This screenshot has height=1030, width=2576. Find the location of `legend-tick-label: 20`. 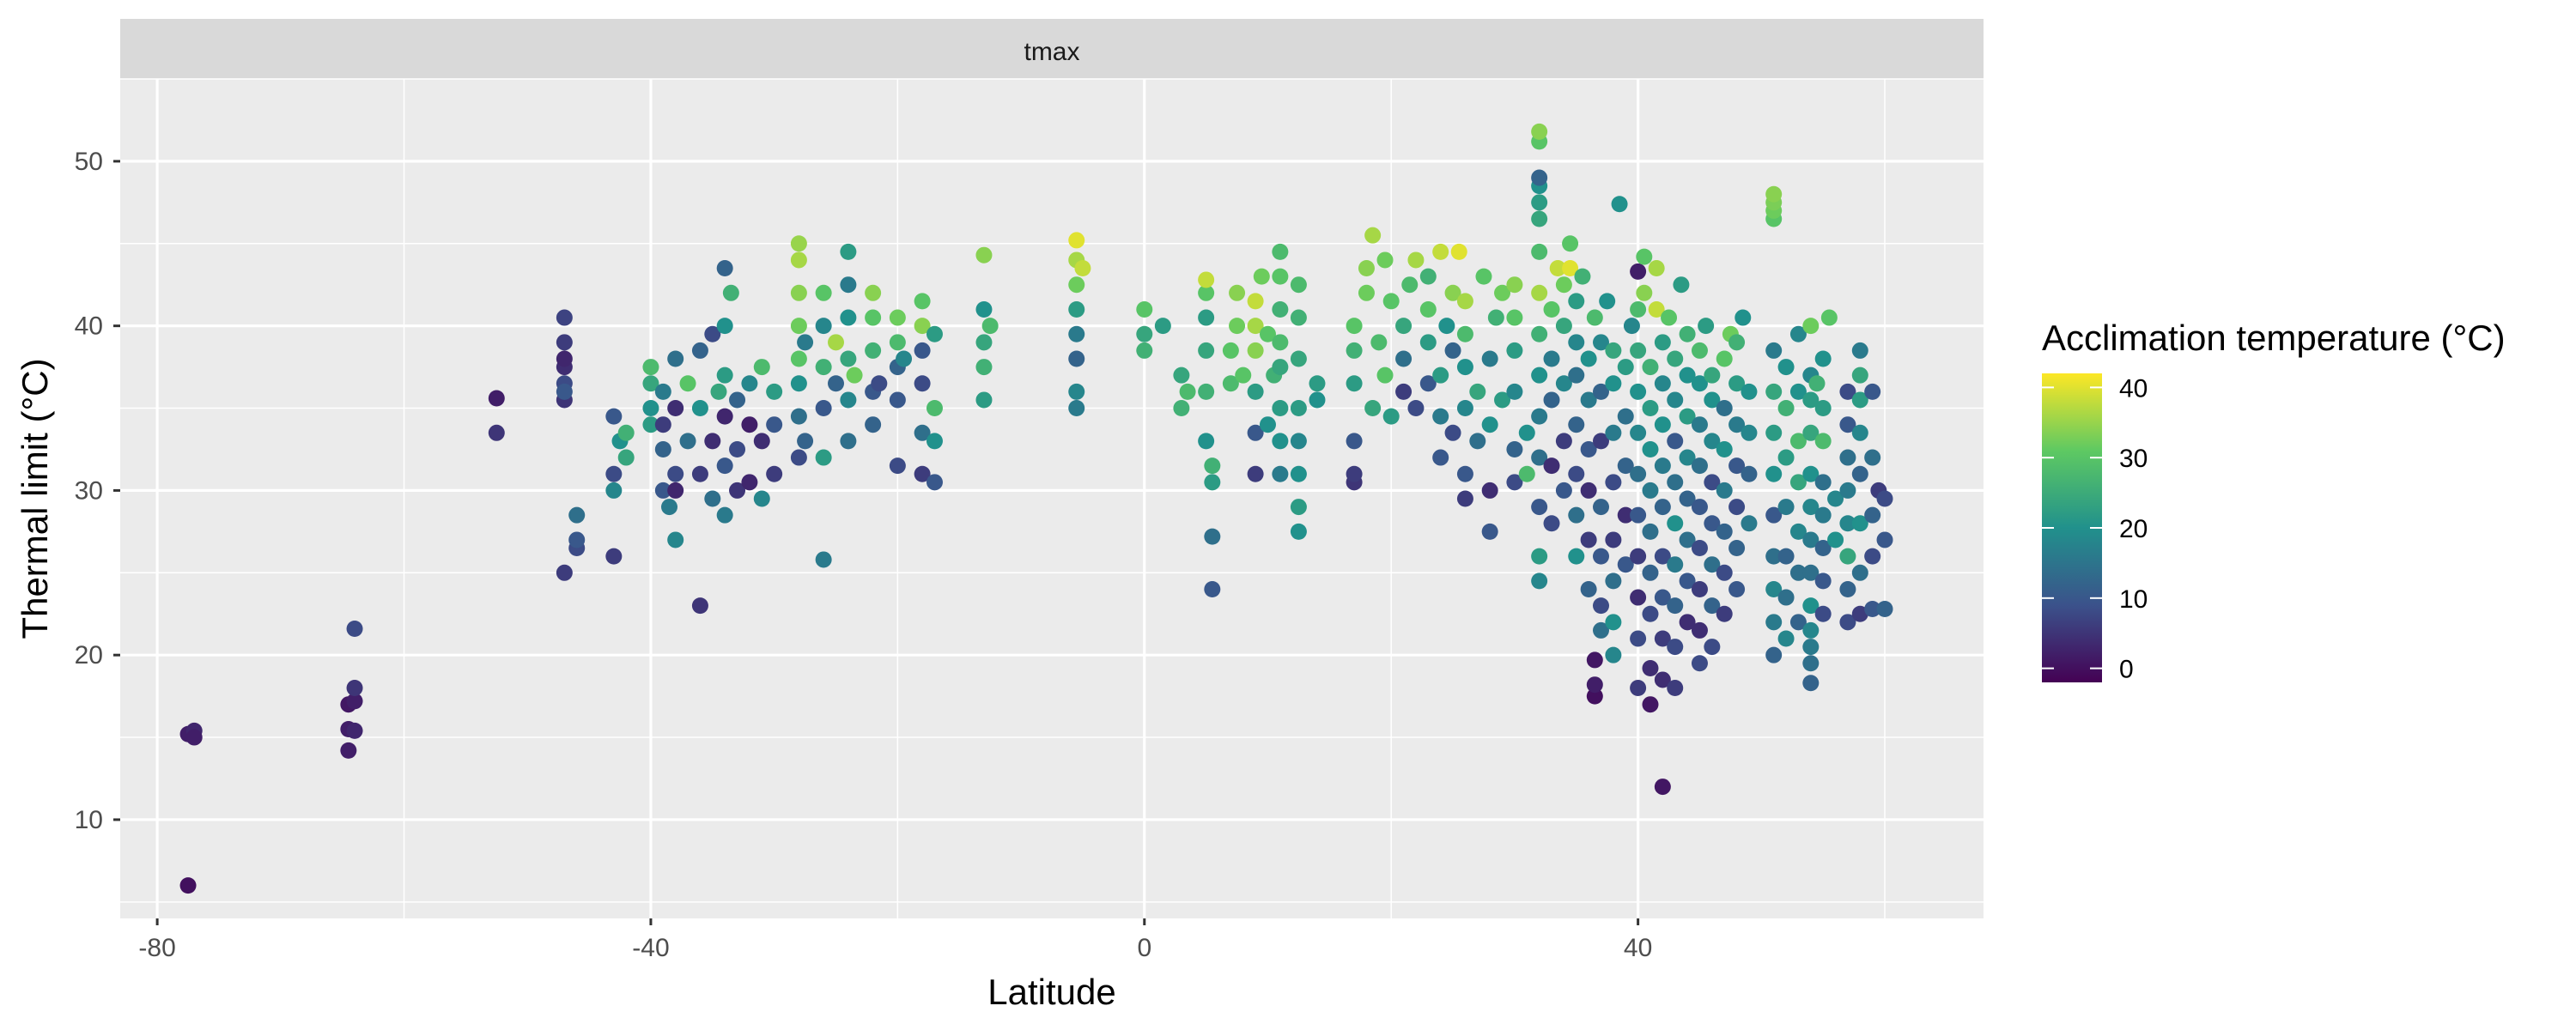

legend-tick-label: 20 is located at coordinates (2134, 529).